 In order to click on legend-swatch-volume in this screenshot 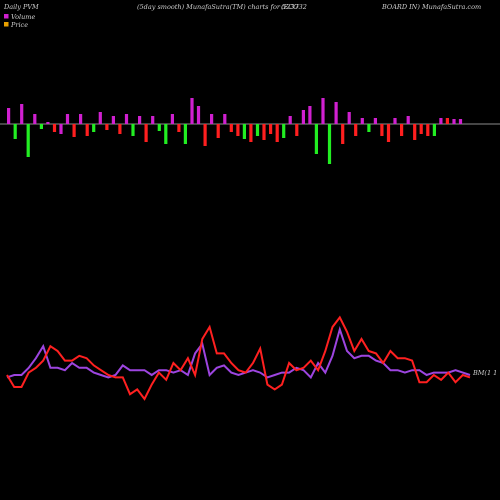, I will do `click(6, 16)`.